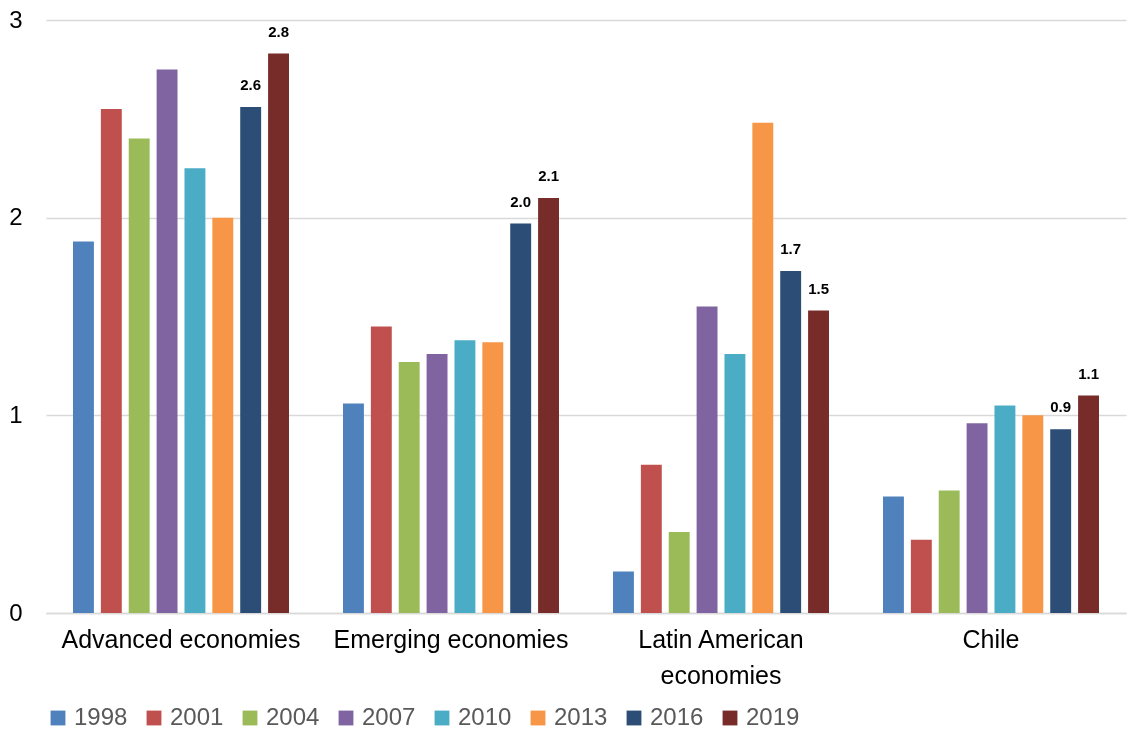 This screenshot has width=1134, height=738. Describe the element at coordinates (721, 656) in the screenshot. I see `x-tick-label: Latin American economies` at that location.